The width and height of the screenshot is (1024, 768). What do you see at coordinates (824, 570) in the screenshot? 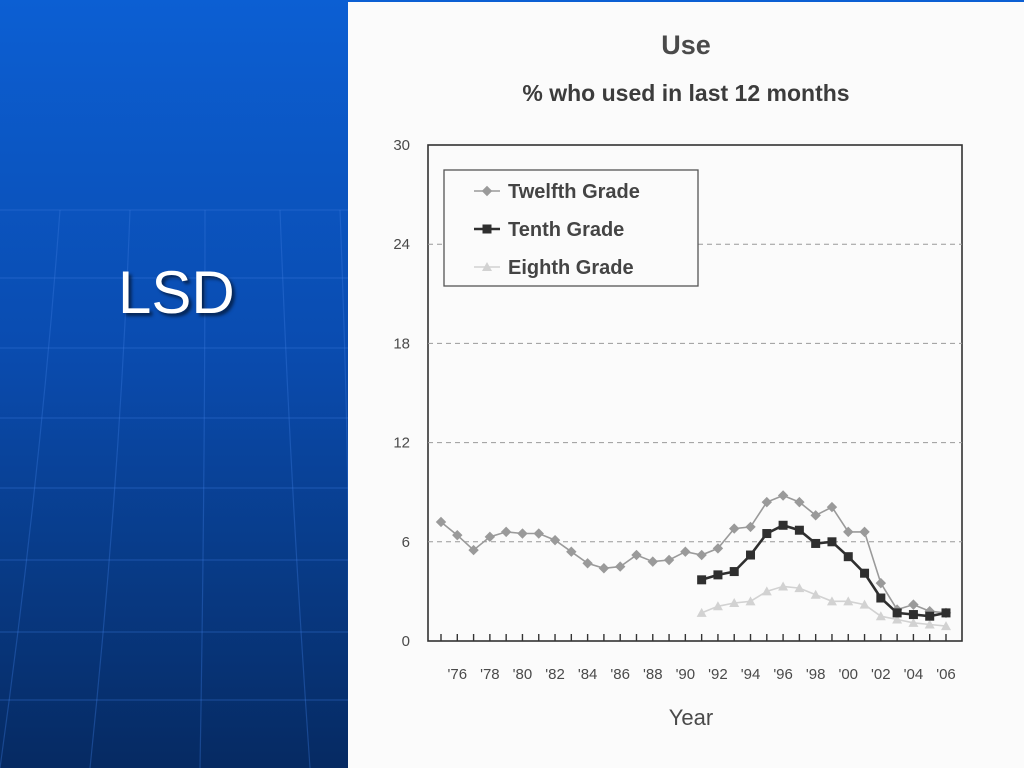
I see `series-line-tenth-grade` at bounding box center [824, 570].